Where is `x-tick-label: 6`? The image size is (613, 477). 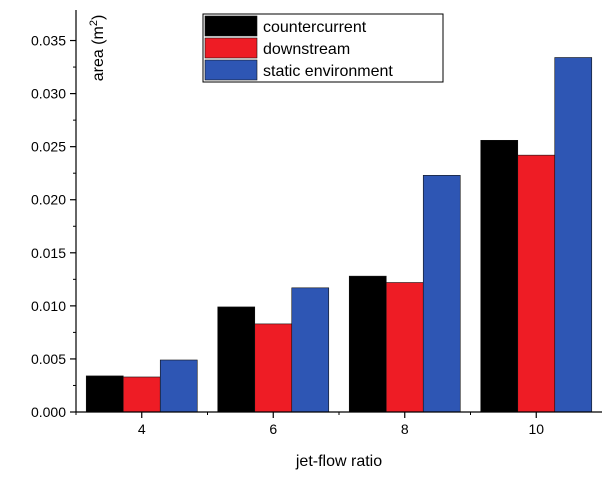 x-tick-label: 6 is located at coordinates (273, 429).